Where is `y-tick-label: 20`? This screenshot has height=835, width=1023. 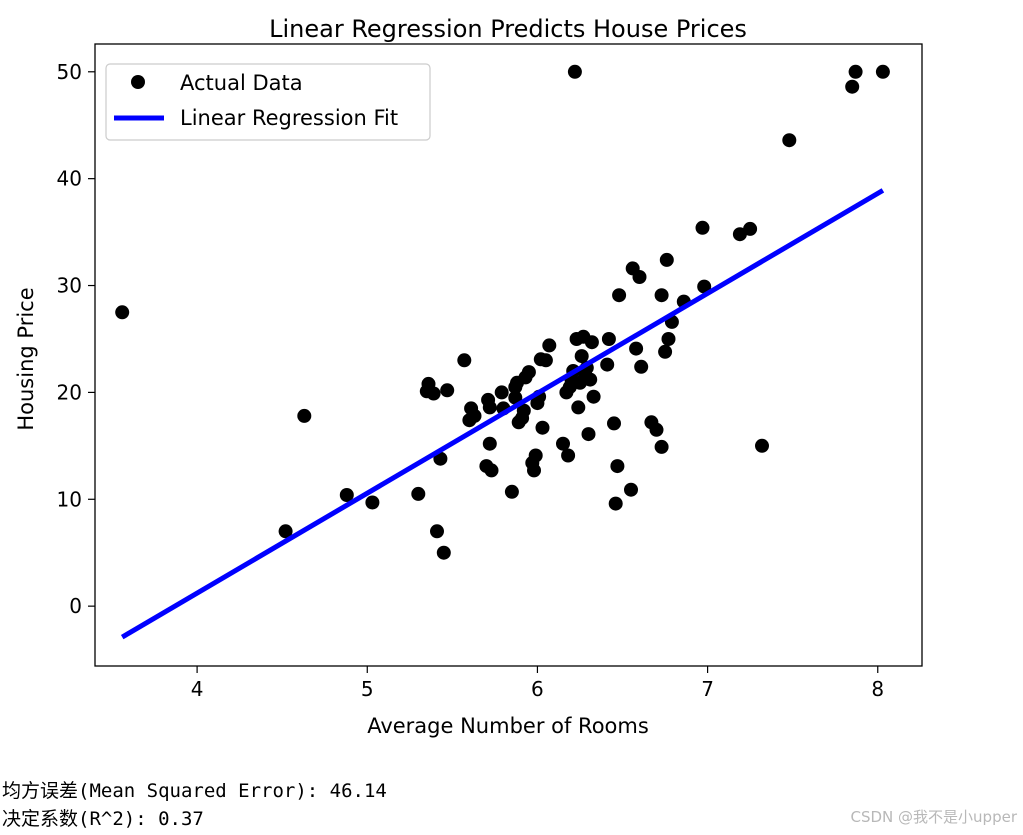
y-tick-label: 20 is located at coordinates (69, 392).